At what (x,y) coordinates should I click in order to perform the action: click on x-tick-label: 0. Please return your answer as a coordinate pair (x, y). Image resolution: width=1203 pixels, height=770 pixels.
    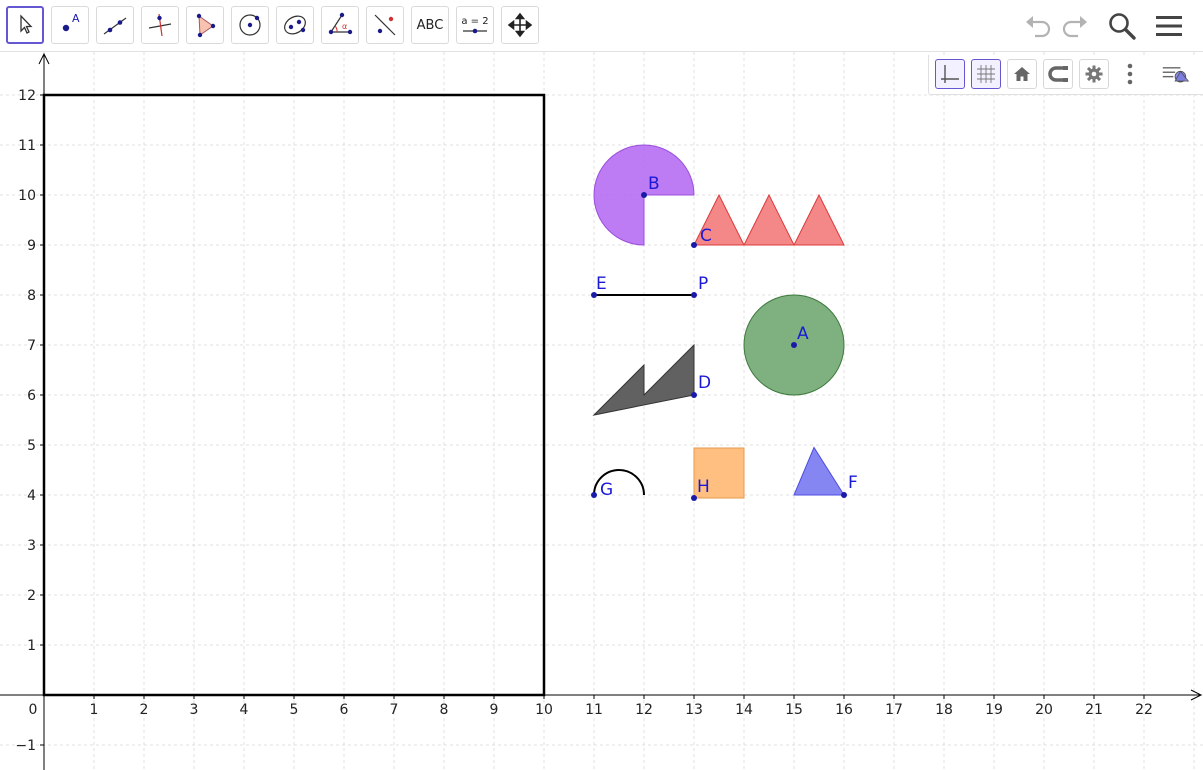
    Looking at the image, I should click on (33, 710).